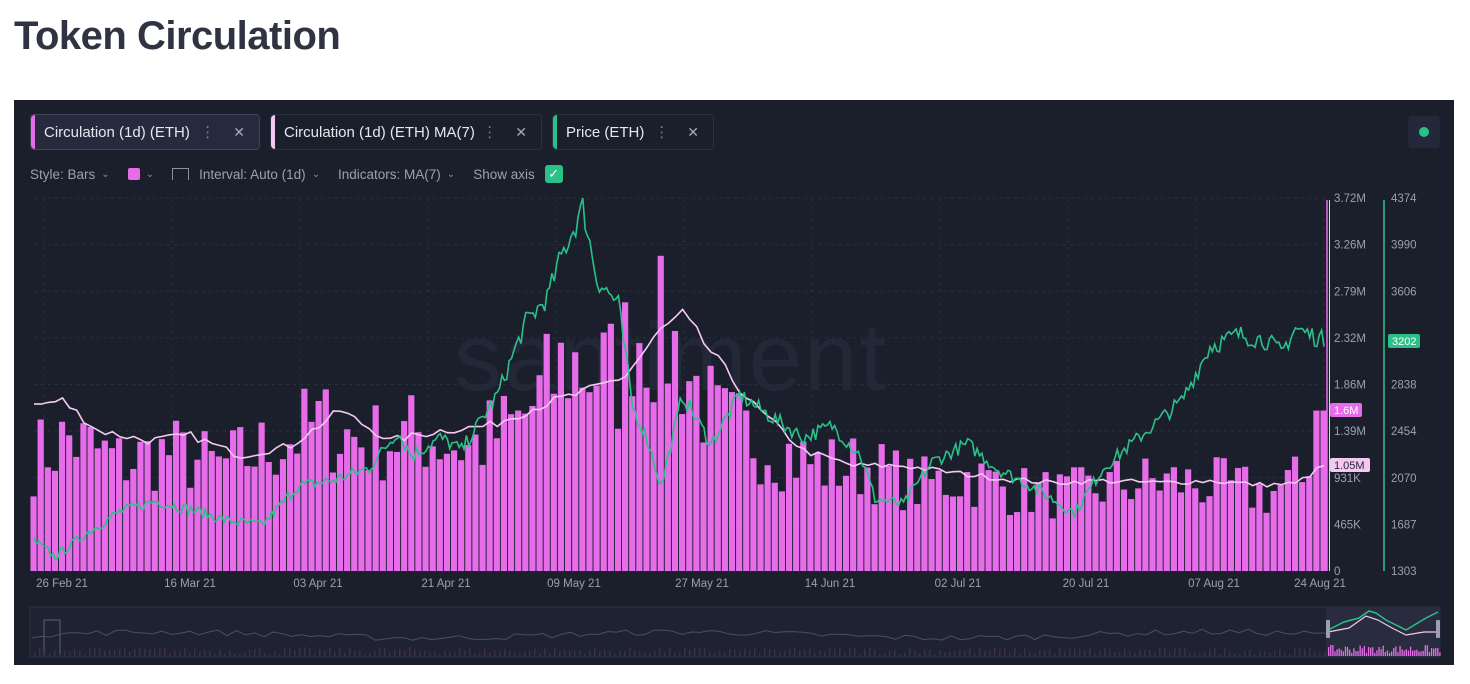 The height and width of the screenshot is (684, 1470). Describe the element at coordinates (633, 132) in the screenshot. I see `tab-price: Price (ETH) ⋮ ✕` at that location.